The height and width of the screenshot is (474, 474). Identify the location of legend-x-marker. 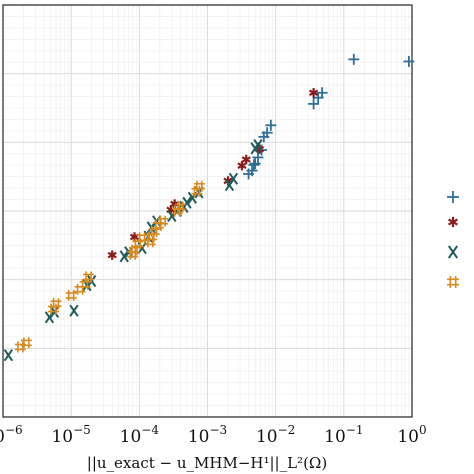
(453, 252).